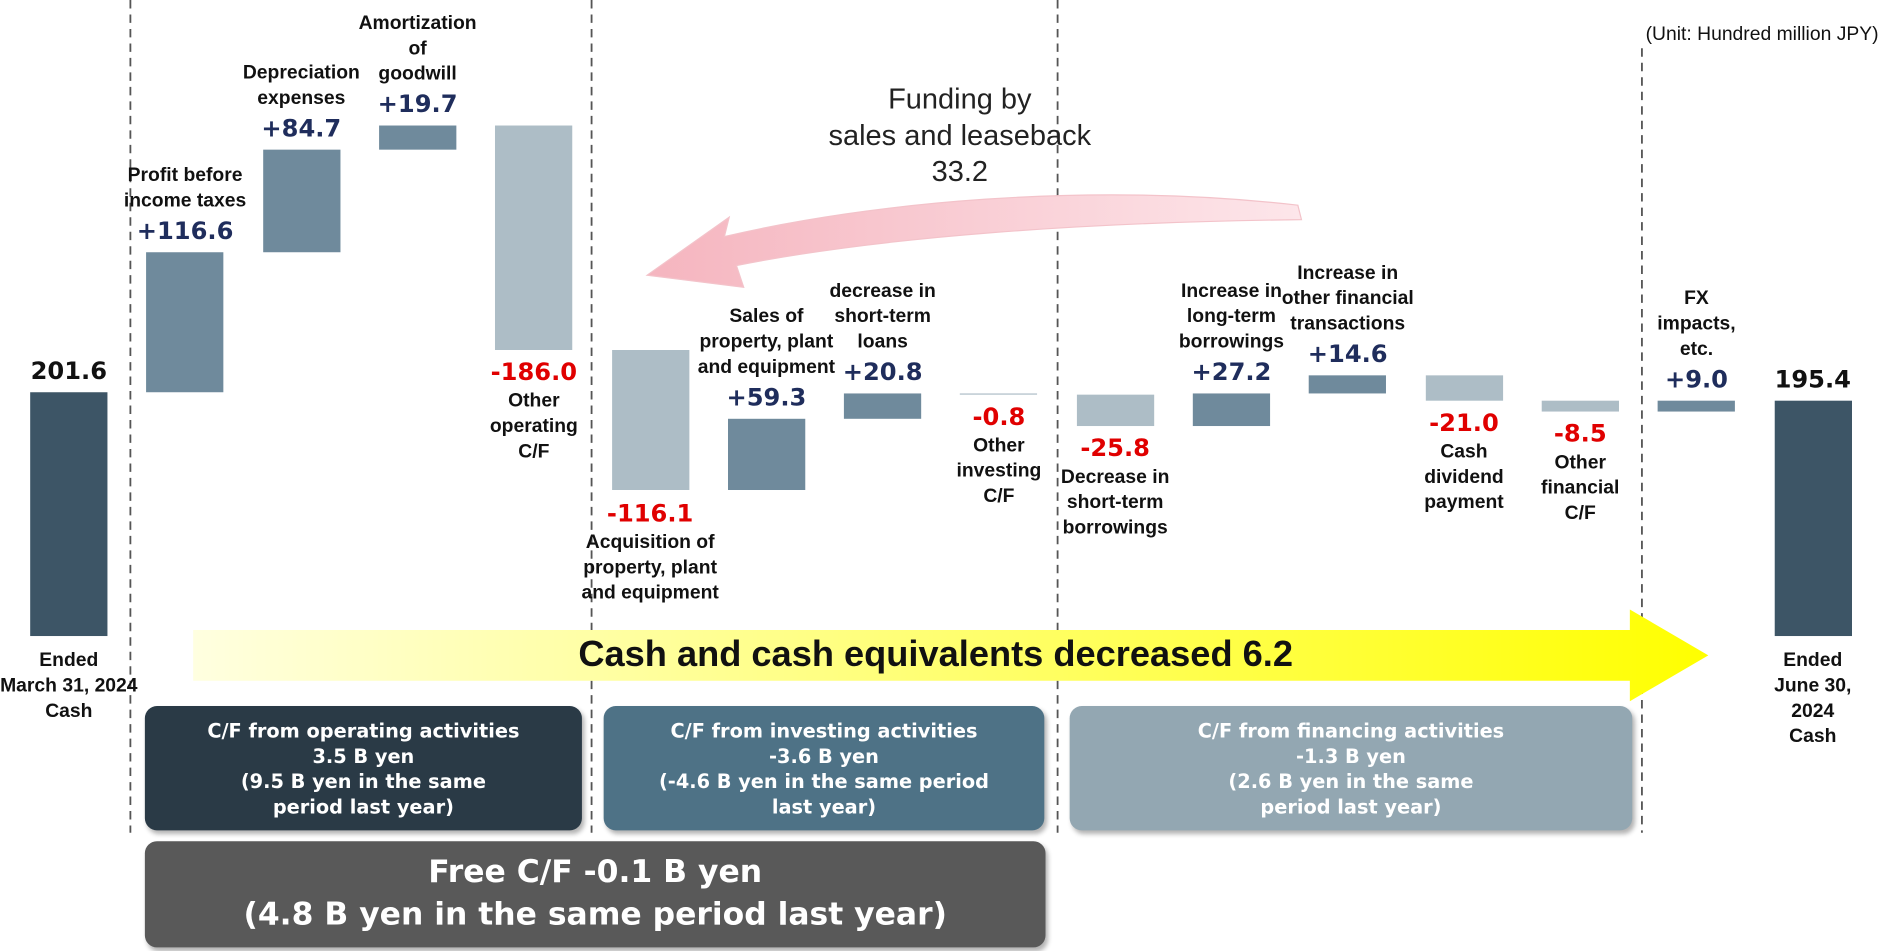 Image resolution: width=1893 pixels, height=951 pixels. I want to click on category-label: Ended March 31, 2024 Cash, so click(69, 686).